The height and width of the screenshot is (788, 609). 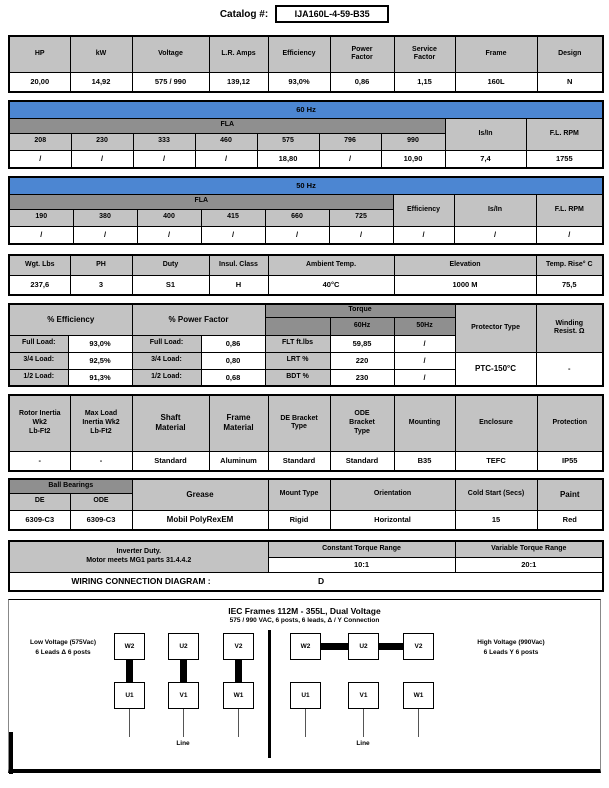 I want to click on high-voltage-line2: 6 Leads Y 6 posts, so click(x=511, y=652).